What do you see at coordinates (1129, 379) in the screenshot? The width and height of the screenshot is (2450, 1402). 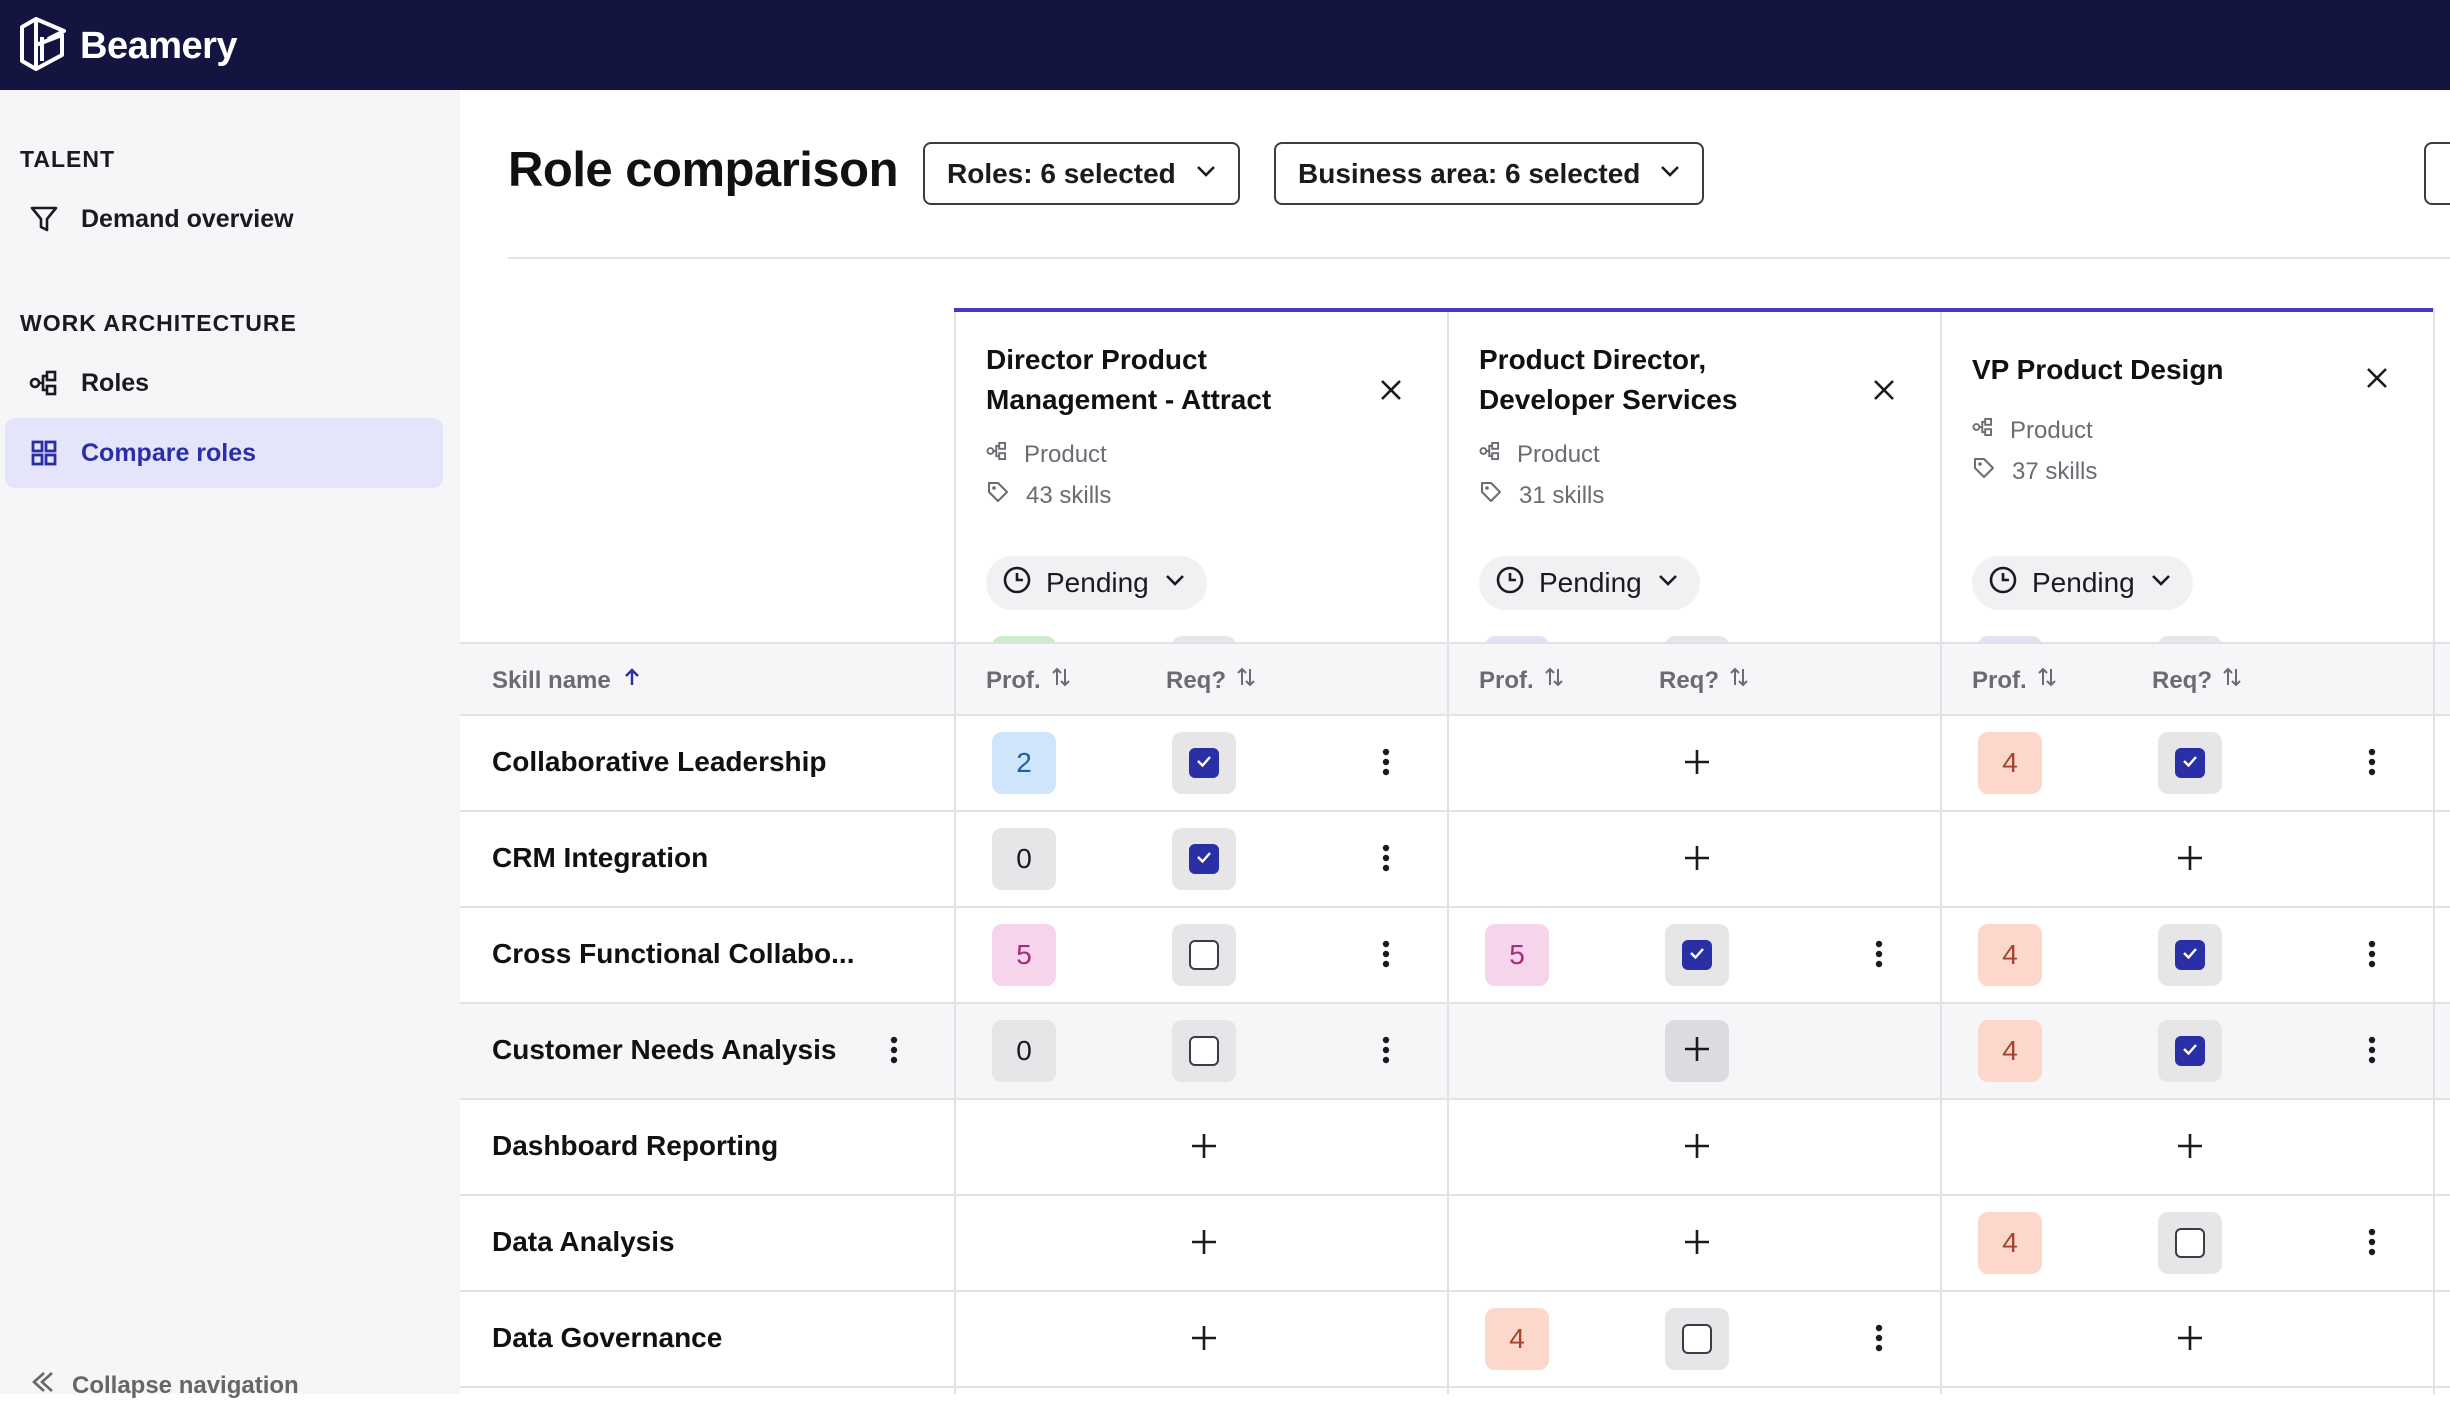 I see `role-title: Director Product Management - Attract` at bounding box center [1129, 379].